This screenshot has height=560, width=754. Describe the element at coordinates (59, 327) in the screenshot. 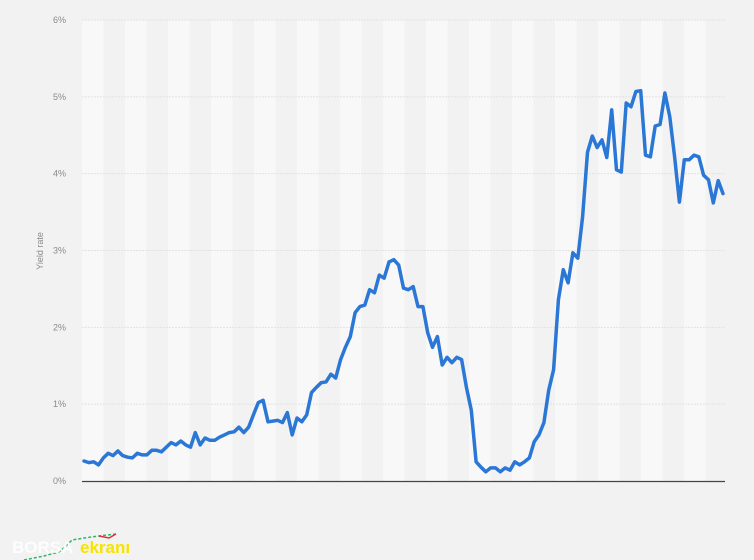

I see `y-tick-label: 2%` at that location.